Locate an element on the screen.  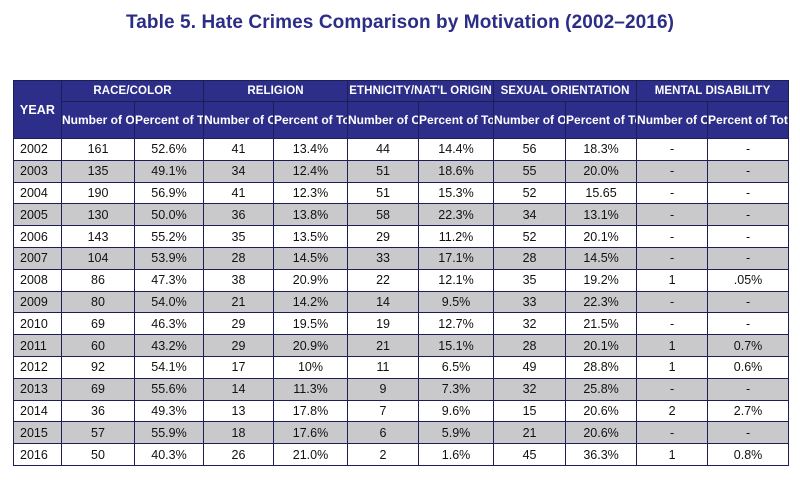
cell-sexual-orientation-percent: 36.3% is located at coordinates (601, 454).